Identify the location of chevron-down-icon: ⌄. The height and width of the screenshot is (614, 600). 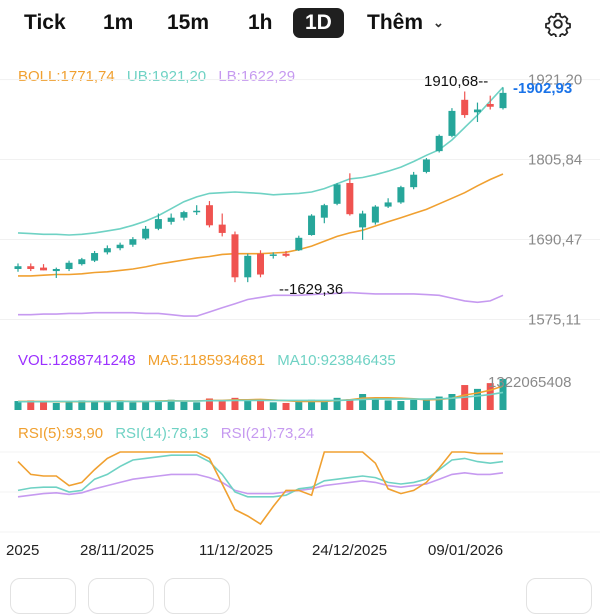
(438, 22).